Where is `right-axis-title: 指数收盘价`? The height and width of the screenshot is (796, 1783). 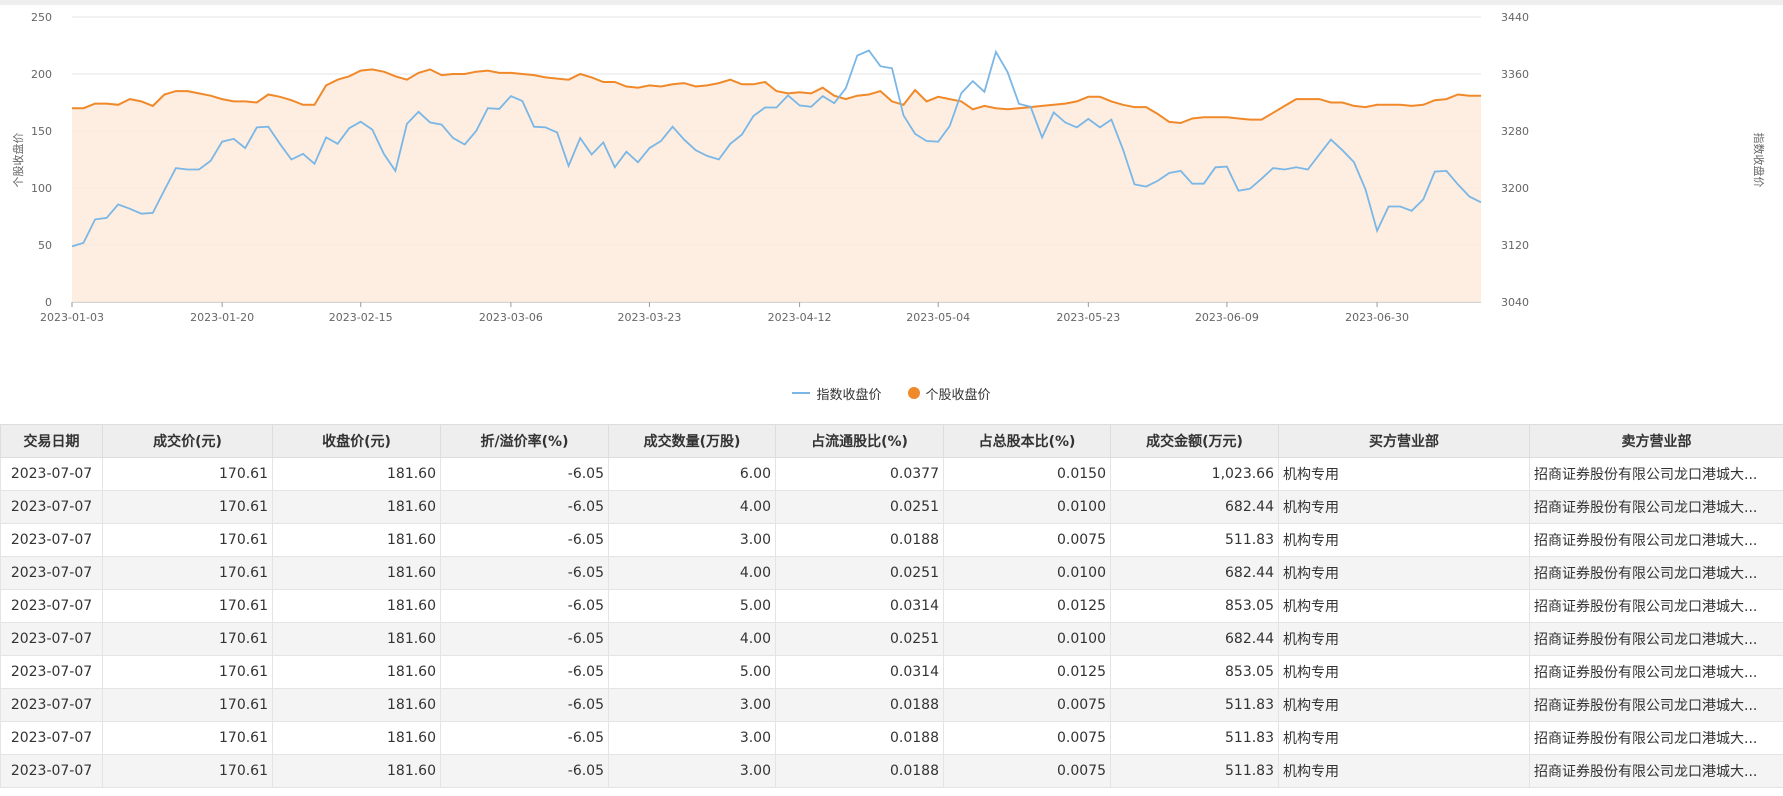 right-axis-title: 指数收盘价 is located at coordinates (1759, 160).